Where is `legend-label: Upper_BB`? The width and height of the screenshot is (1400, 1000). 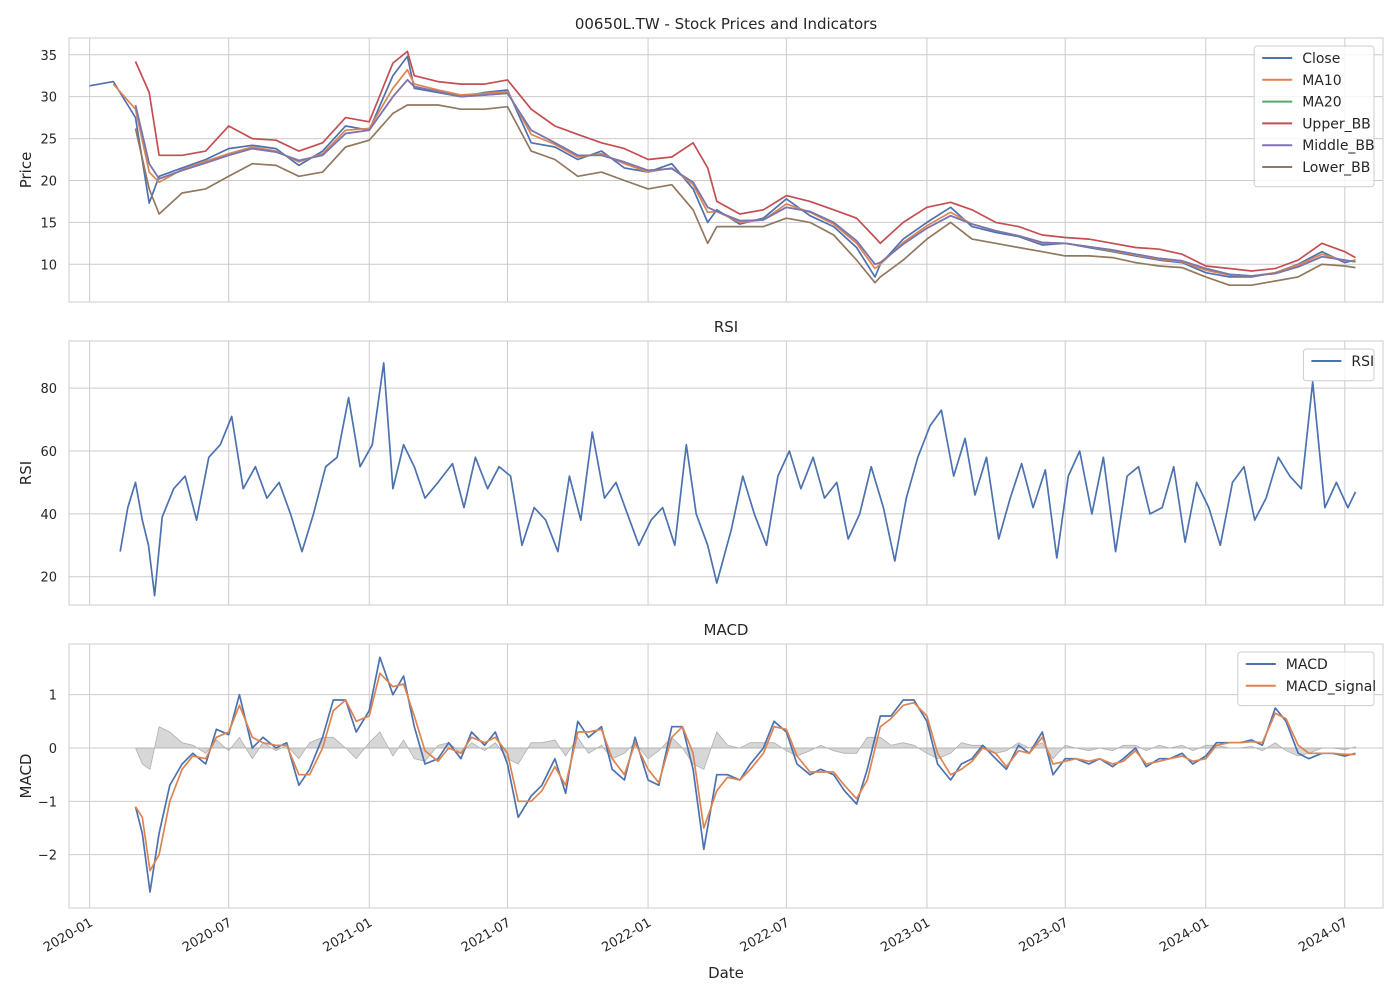 legend-label: Upper_BB is located at coordinates (1336, 124).